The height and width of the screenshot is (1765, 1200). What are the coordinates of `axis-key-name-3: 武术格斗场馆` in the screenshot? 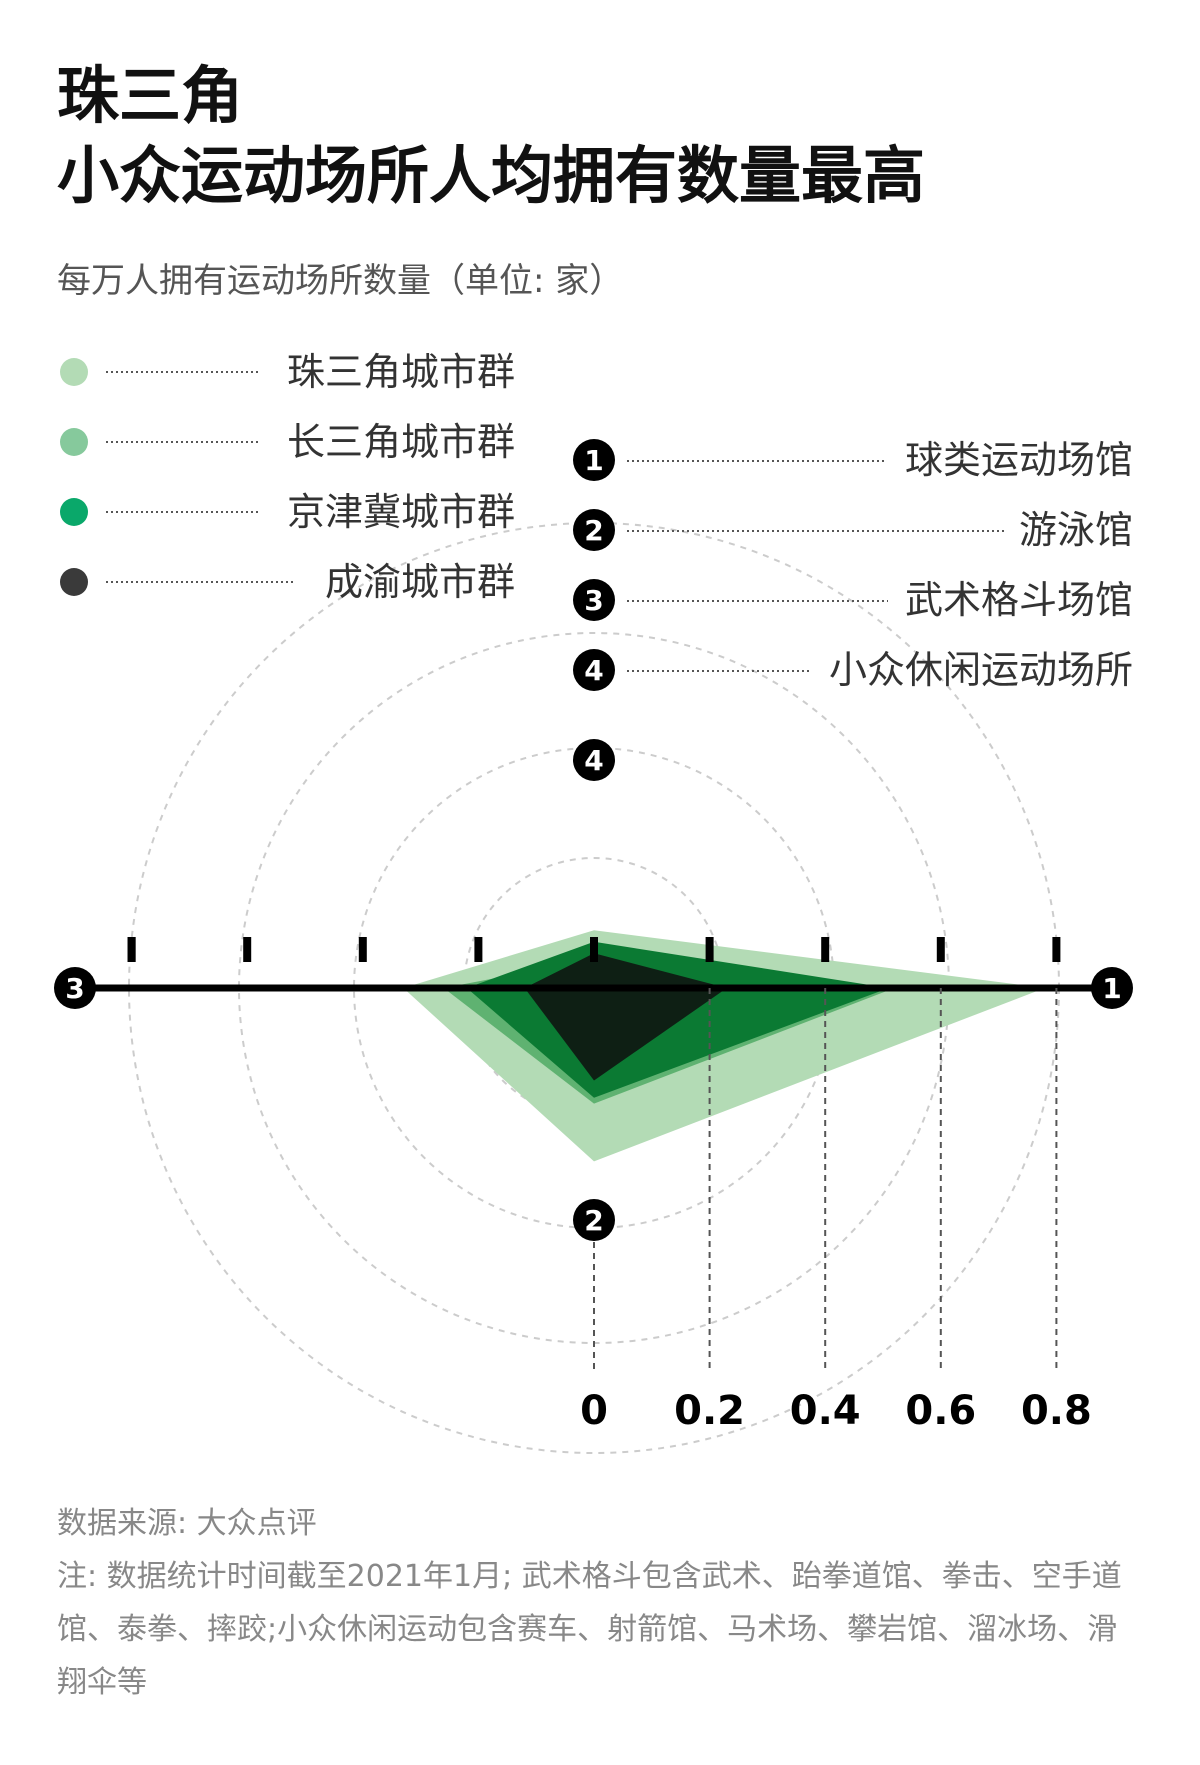 It's located at (1019, 600).